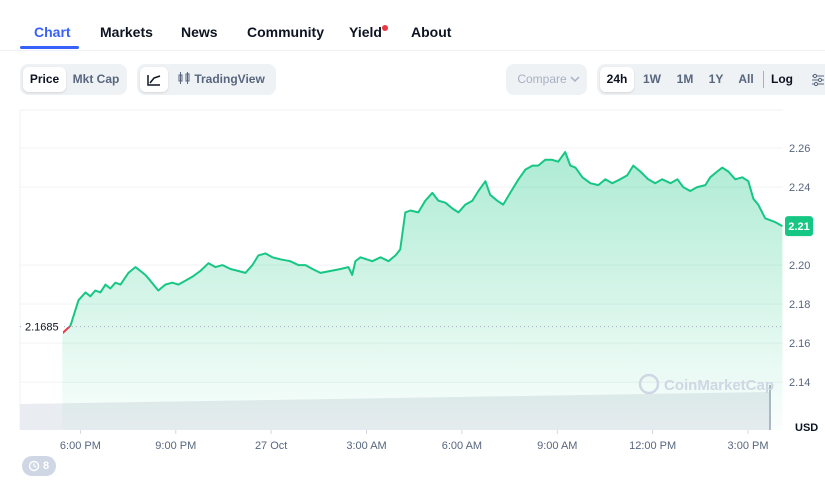  I want to click on y-tick-label: 2.18, so click(799, 305).